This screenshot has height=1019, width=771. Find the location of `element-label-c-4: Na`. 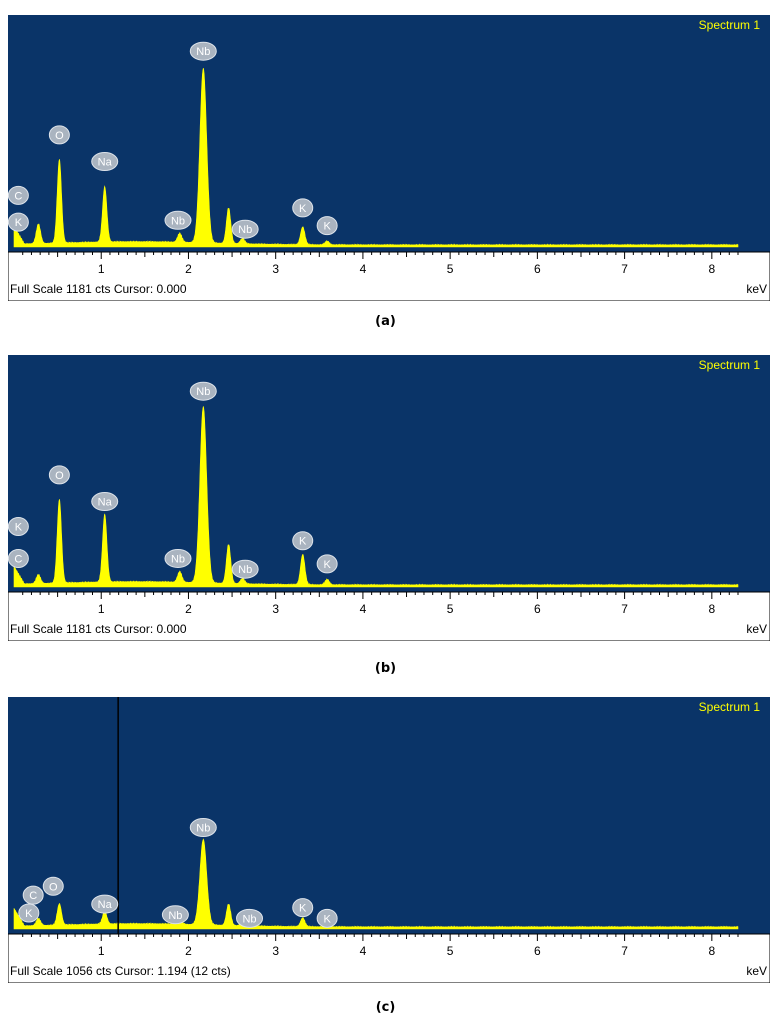

element-label-c-4: Na is located at coordinates (105, 904).